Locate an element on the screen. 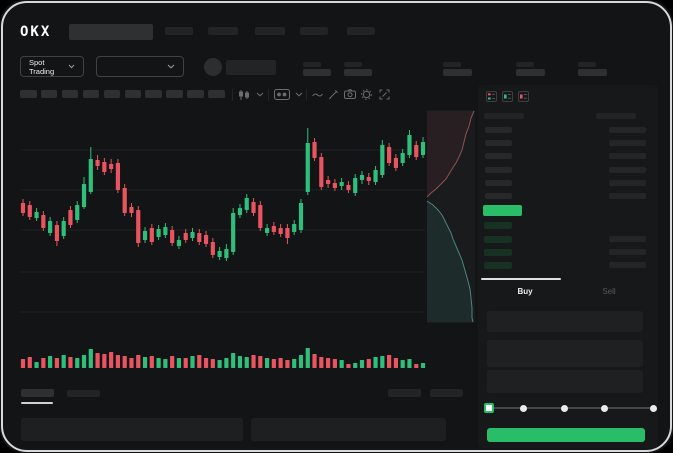 The width and height of the screenshot is (673, 453). bottom-tab-indicator is located at coordinates (37, 403).